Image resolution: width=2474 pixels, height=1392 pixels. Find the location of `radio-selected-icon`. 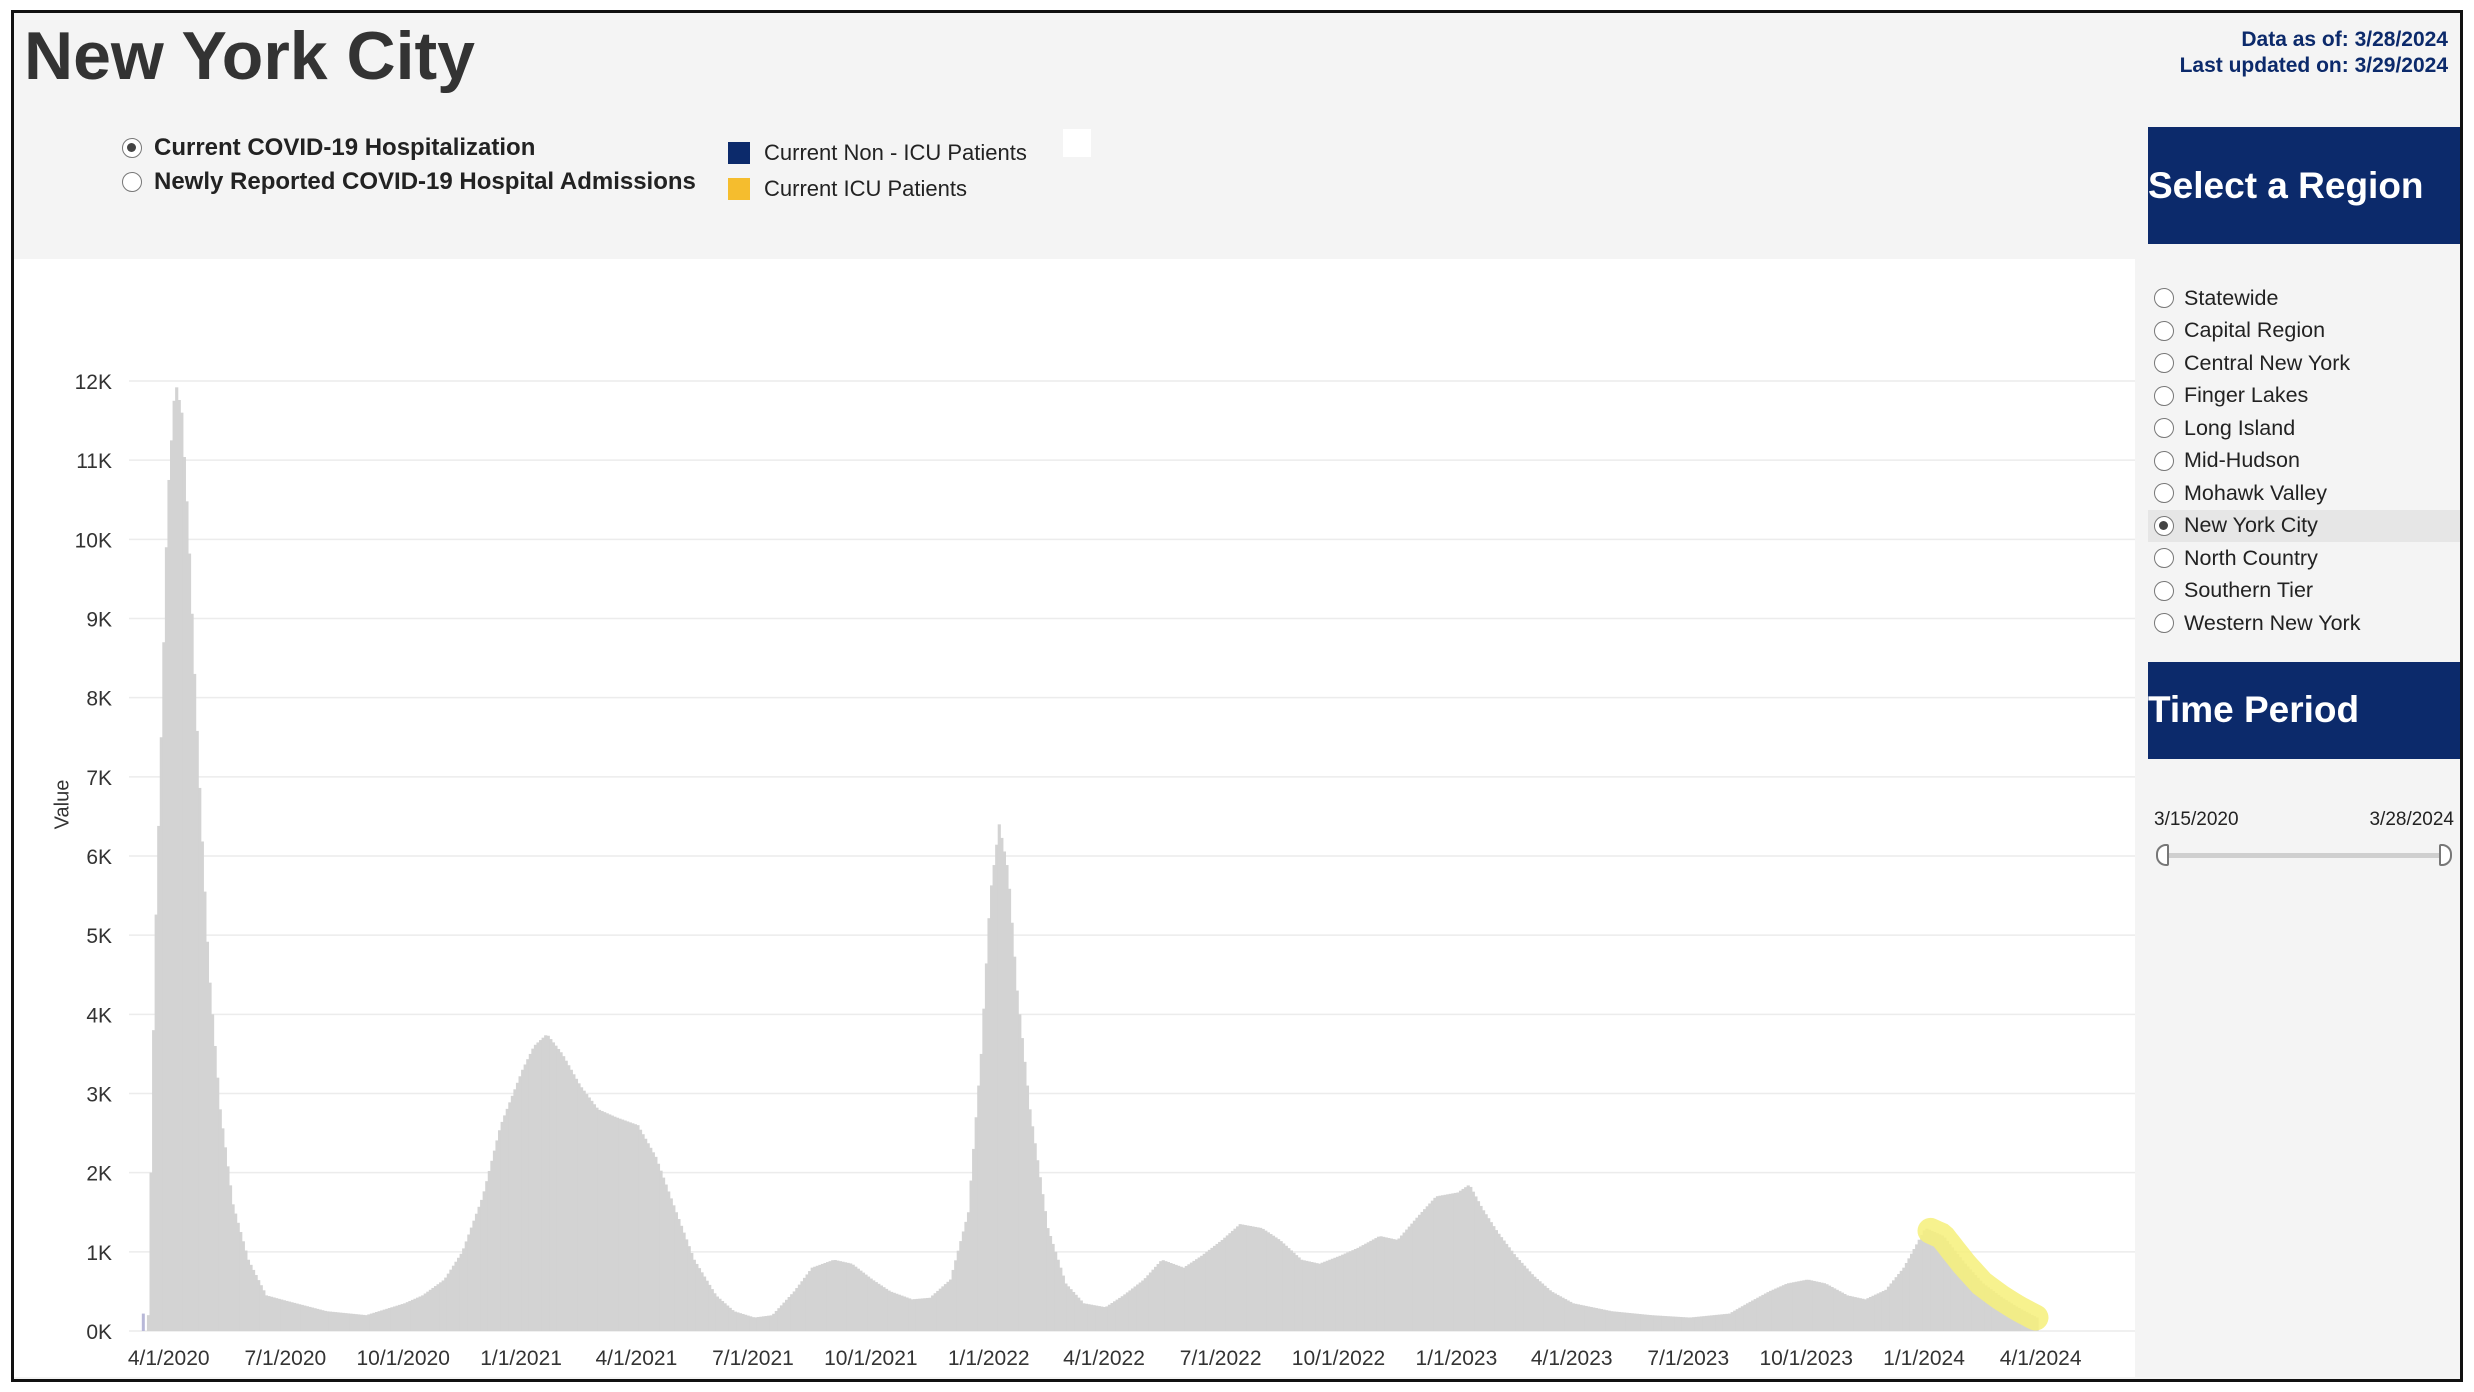

radio-selected-icon is located at coordinates (132, 148).